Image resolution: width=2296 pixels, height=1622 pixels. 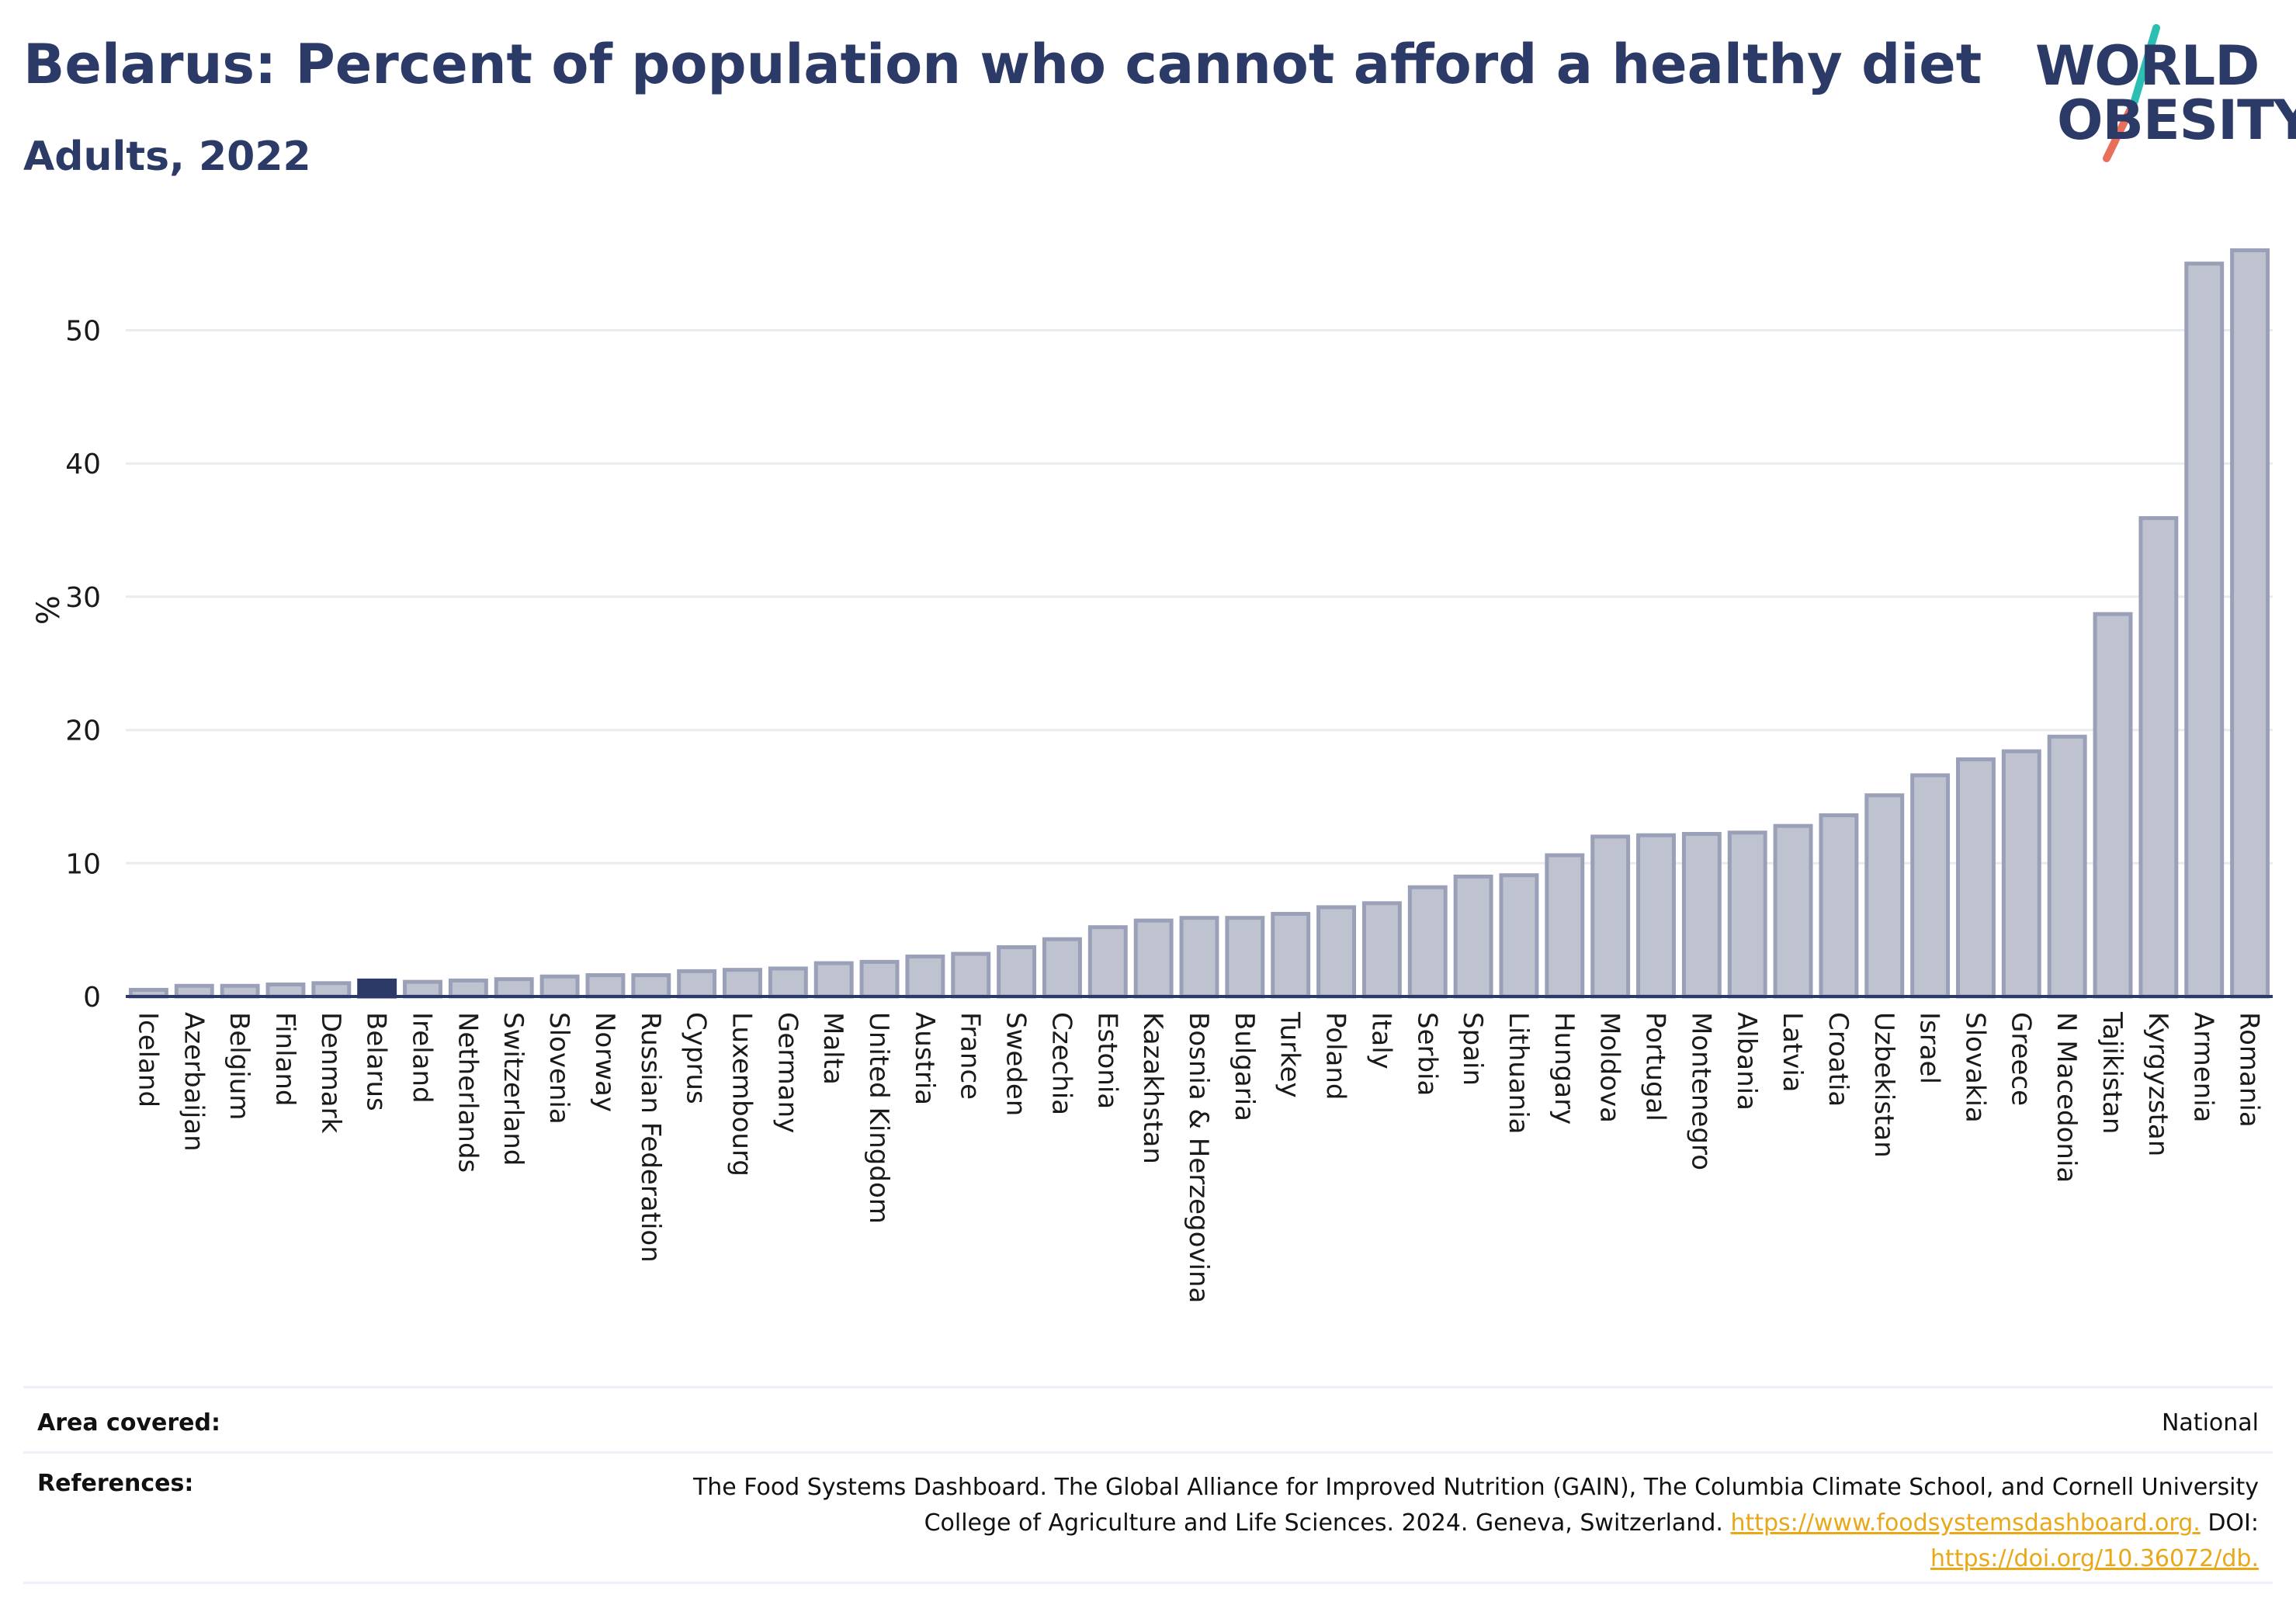 What do you see at coordinates (1199, 957) in the screenshot?
I see `bar-bosnia-herzegovina` at bounding box center [1199, 957].